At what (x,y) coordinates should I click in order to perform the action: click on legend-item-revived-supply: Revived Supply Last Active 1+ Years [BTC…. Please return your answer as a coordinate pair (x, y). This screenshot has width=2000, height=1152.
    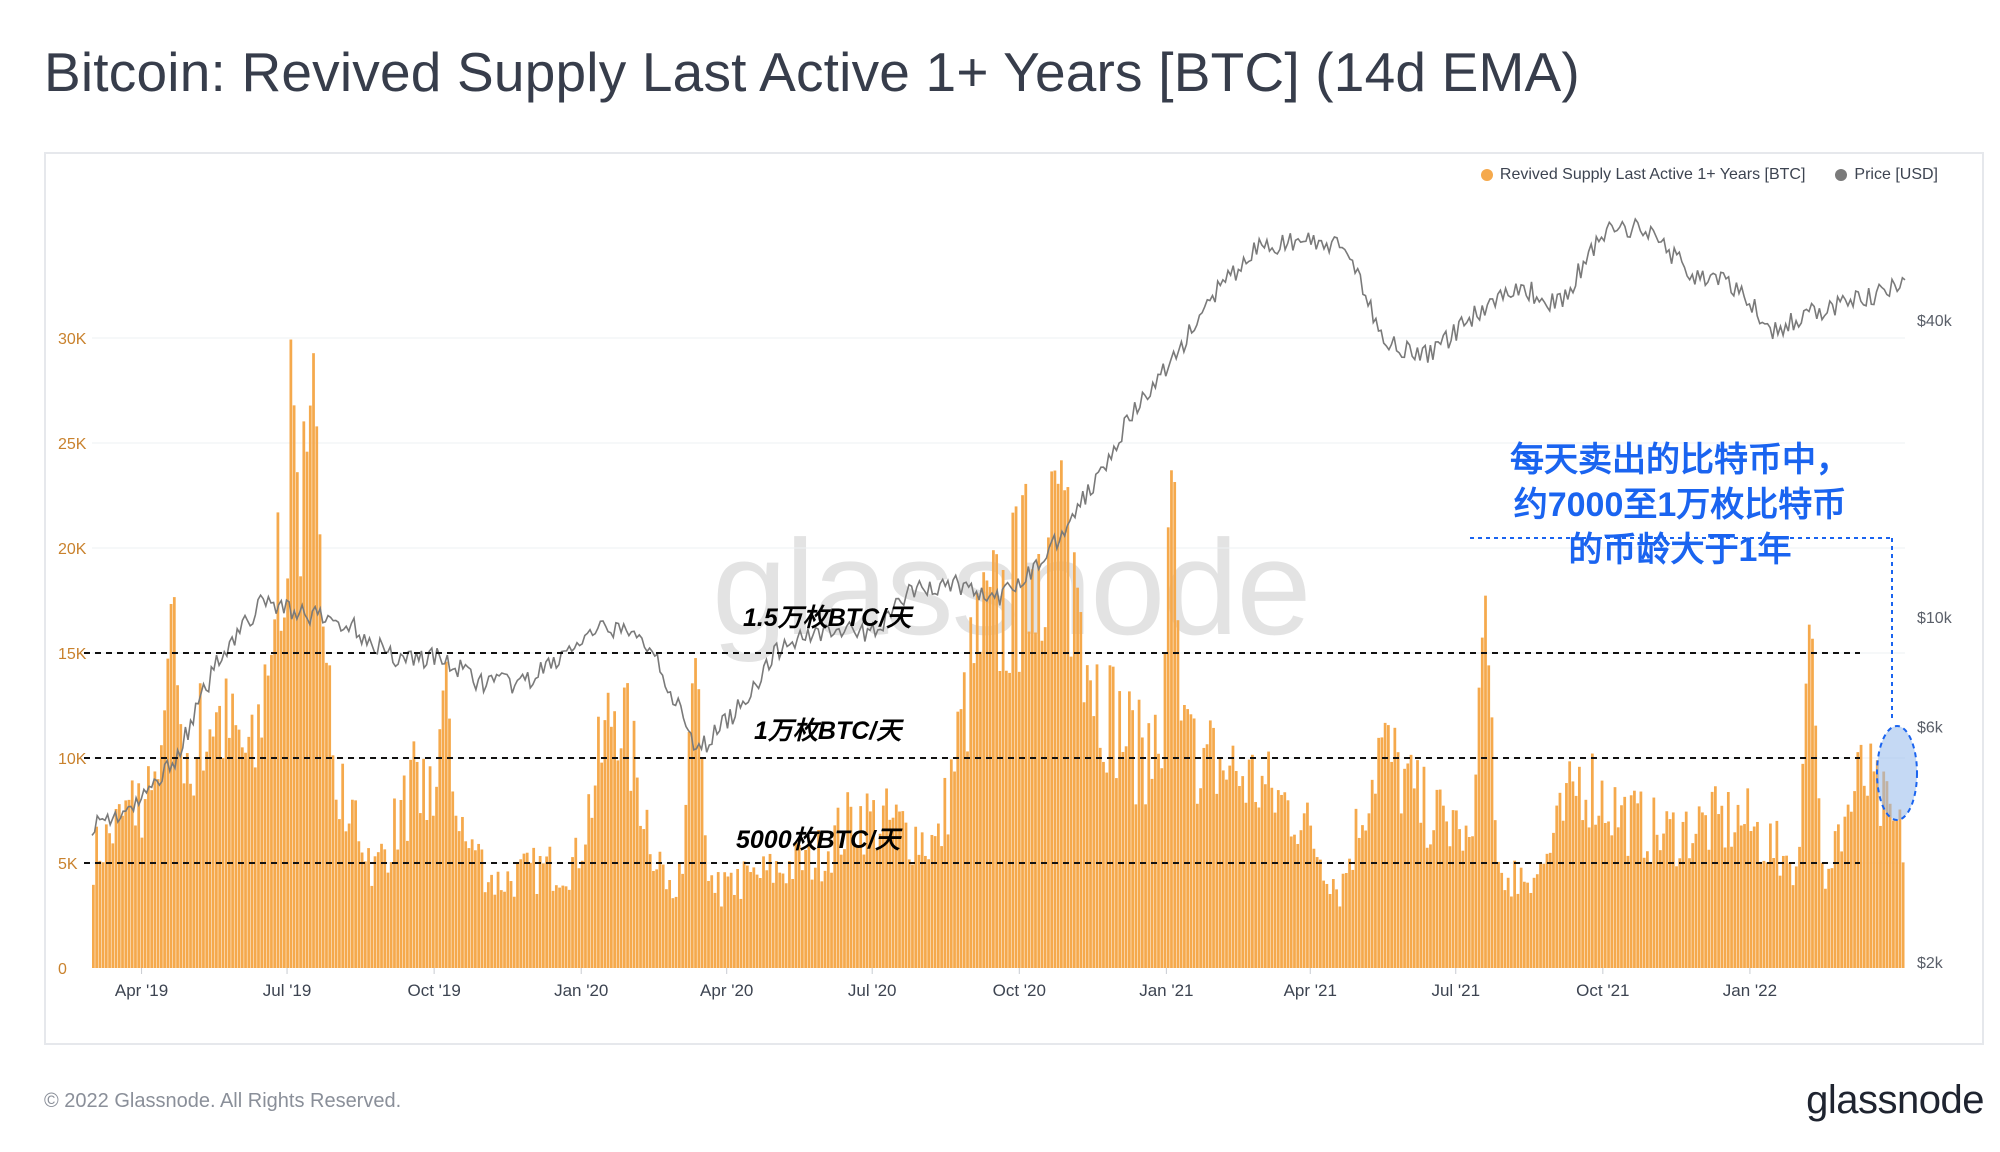
    Looking at the image, I should click on (1642, 175).